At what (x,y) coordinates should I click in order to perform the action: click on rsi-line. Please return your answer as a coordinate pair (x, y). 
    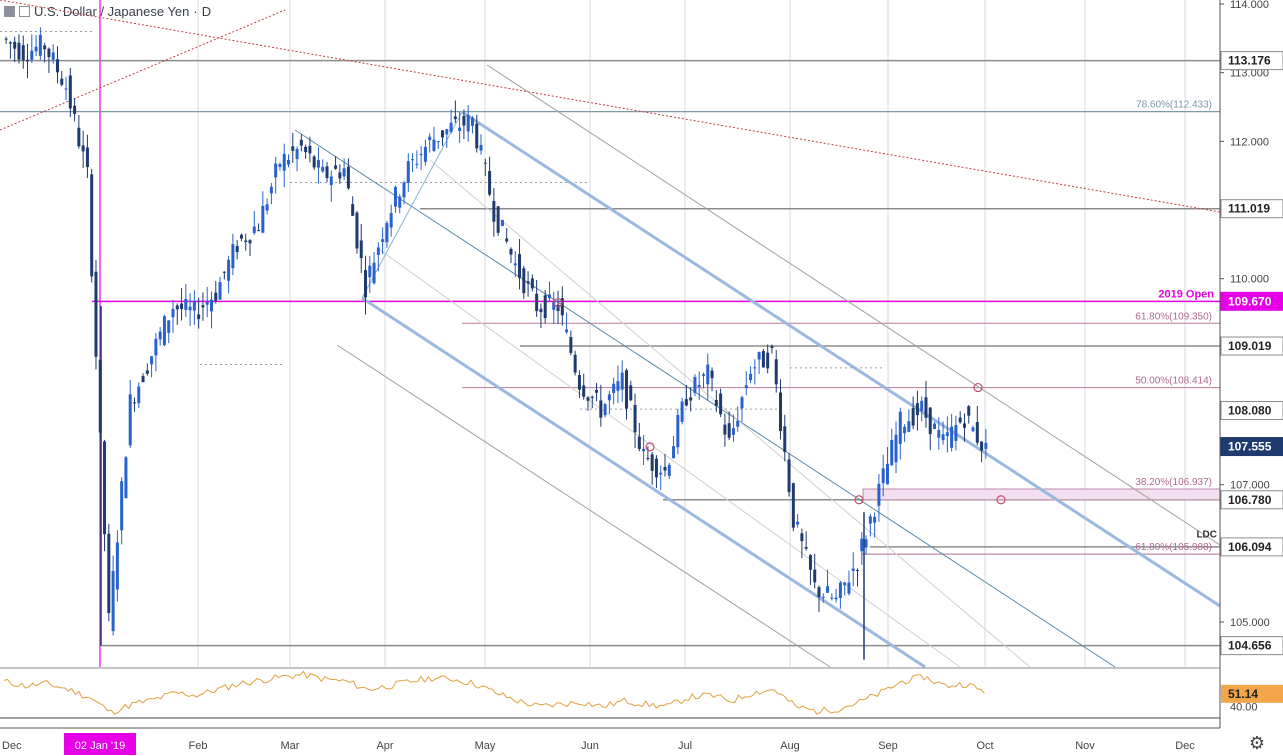
    Looking at the image, I should click on (494, 692).